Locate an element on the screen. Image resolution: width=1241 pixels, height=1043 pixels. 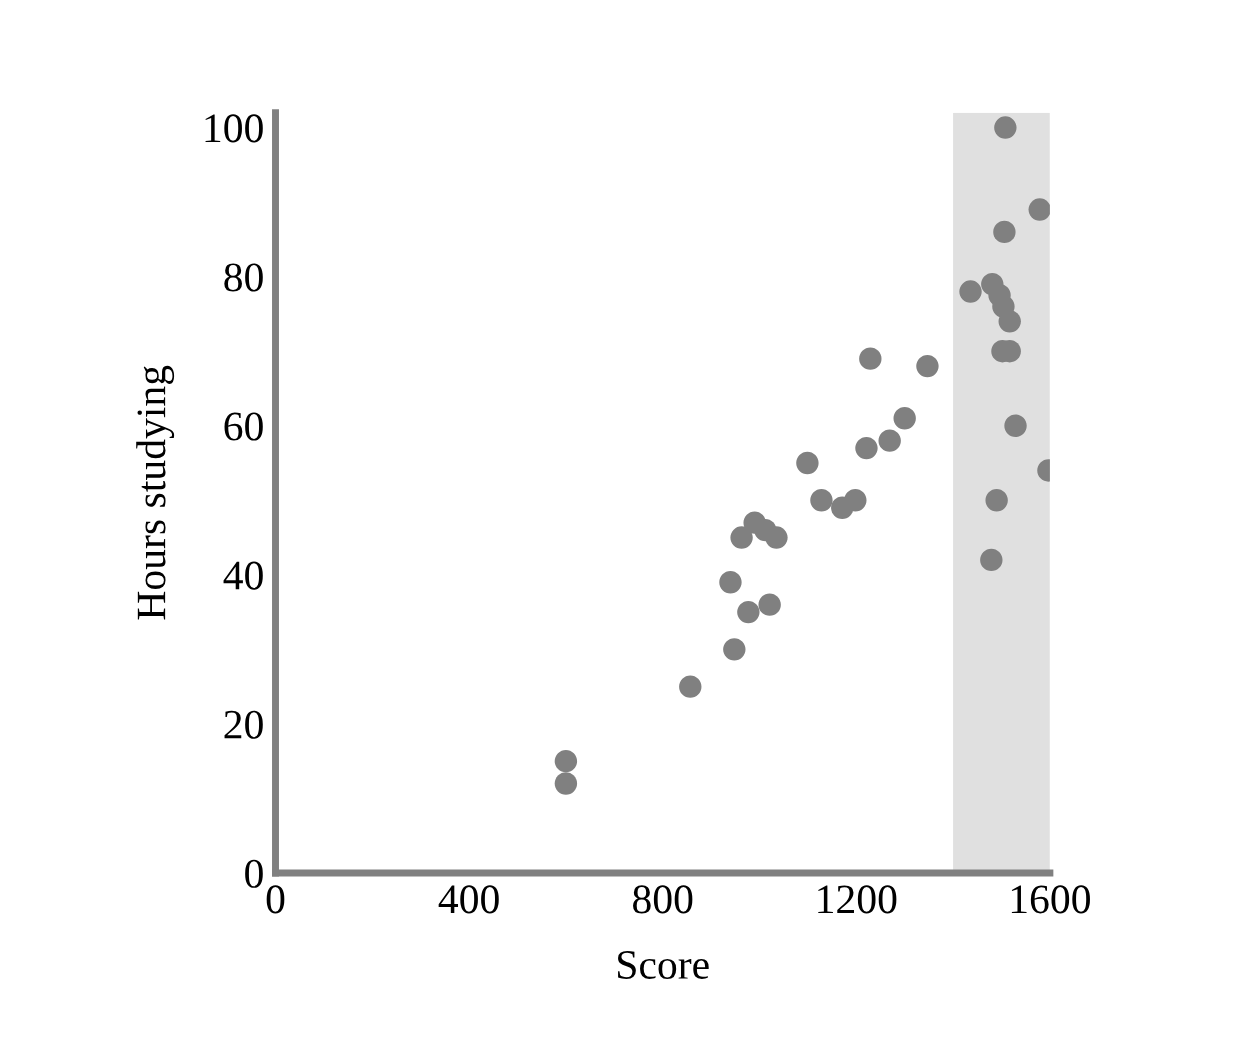
y-tick-label: 0 is located at coordinates (254, 873).